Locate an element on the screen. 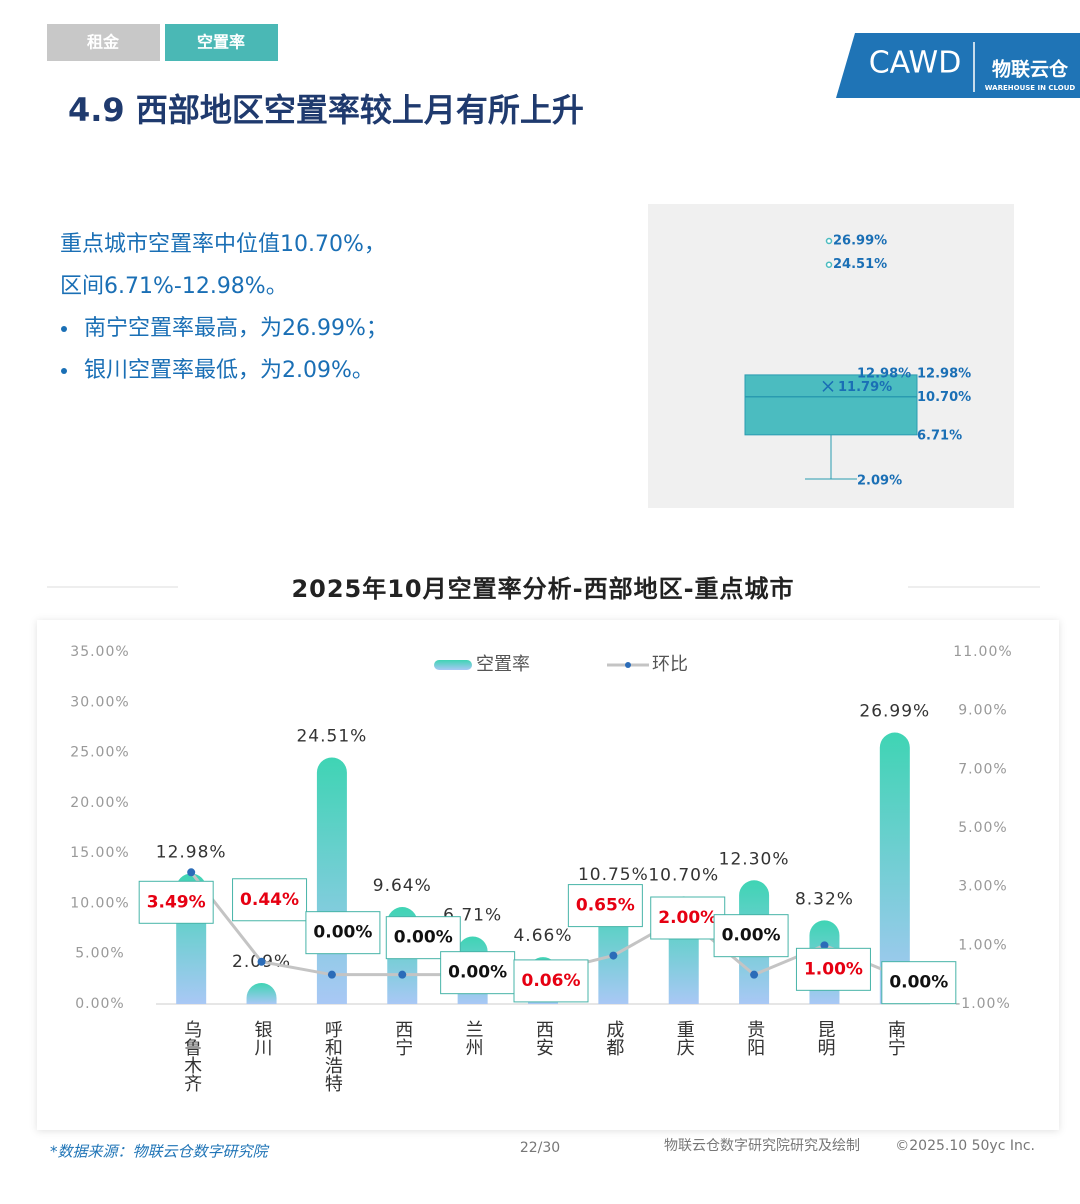 The width and height of the screenshot is (1080, 1204). box-label: 2.09% is located at coordinates (879, 481).